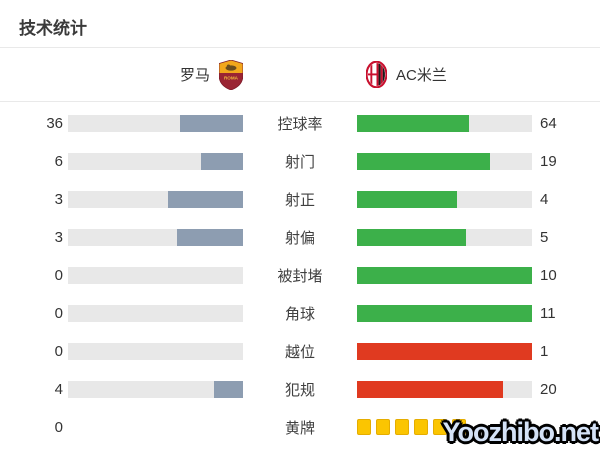 The width and height of the screenshot is (600, 450). What do you see at coordinates (300, 47) in the screenshot?
I see `divider-top` at bounding box center [300, 47].